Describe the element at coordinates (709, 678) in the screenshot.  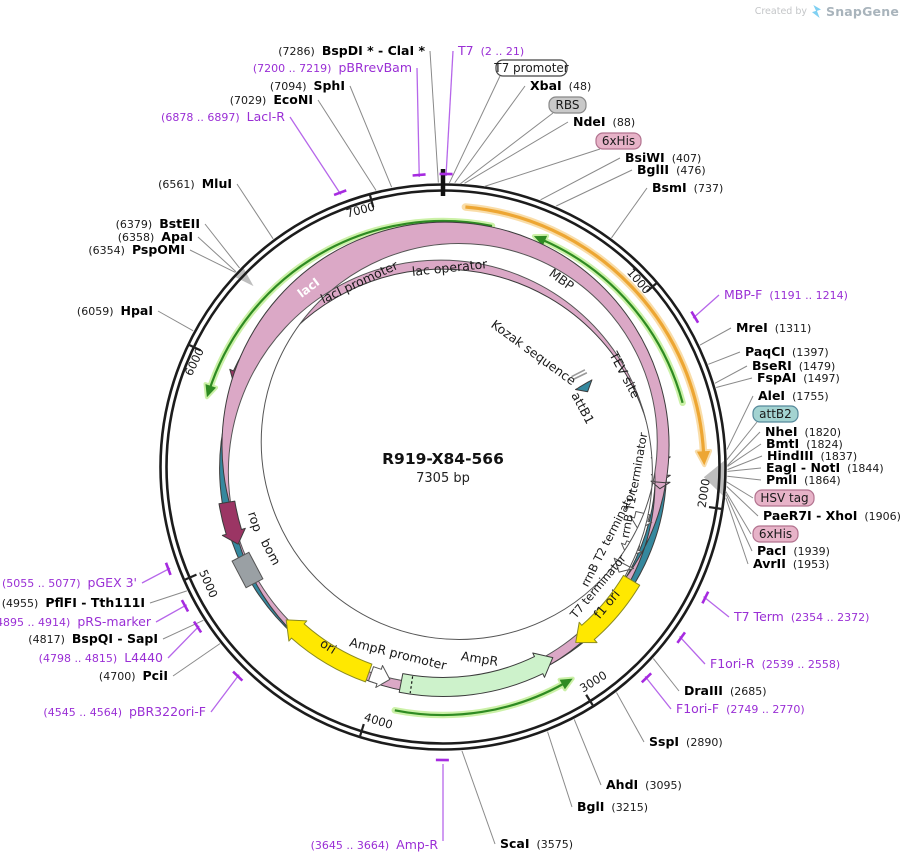
I see `enzyme-label-draiii: DraIII (2685)` at that location.